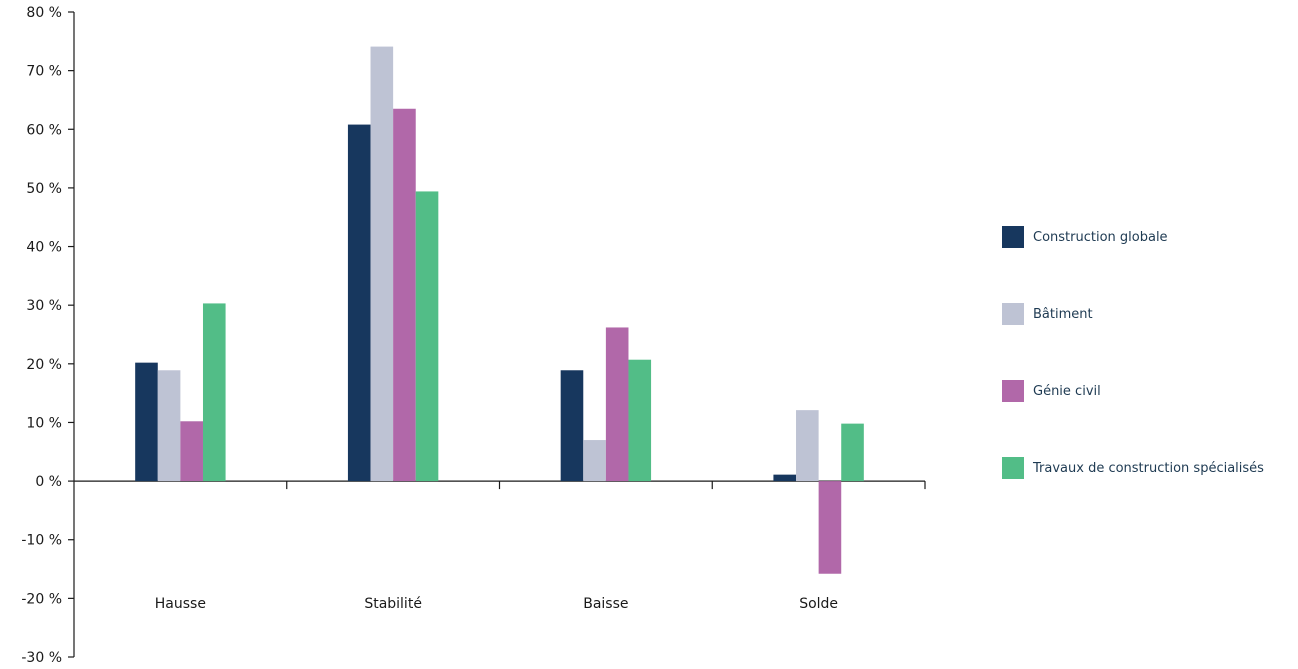  I want to click on legend-label: Génie civil, so click(1067, 391).